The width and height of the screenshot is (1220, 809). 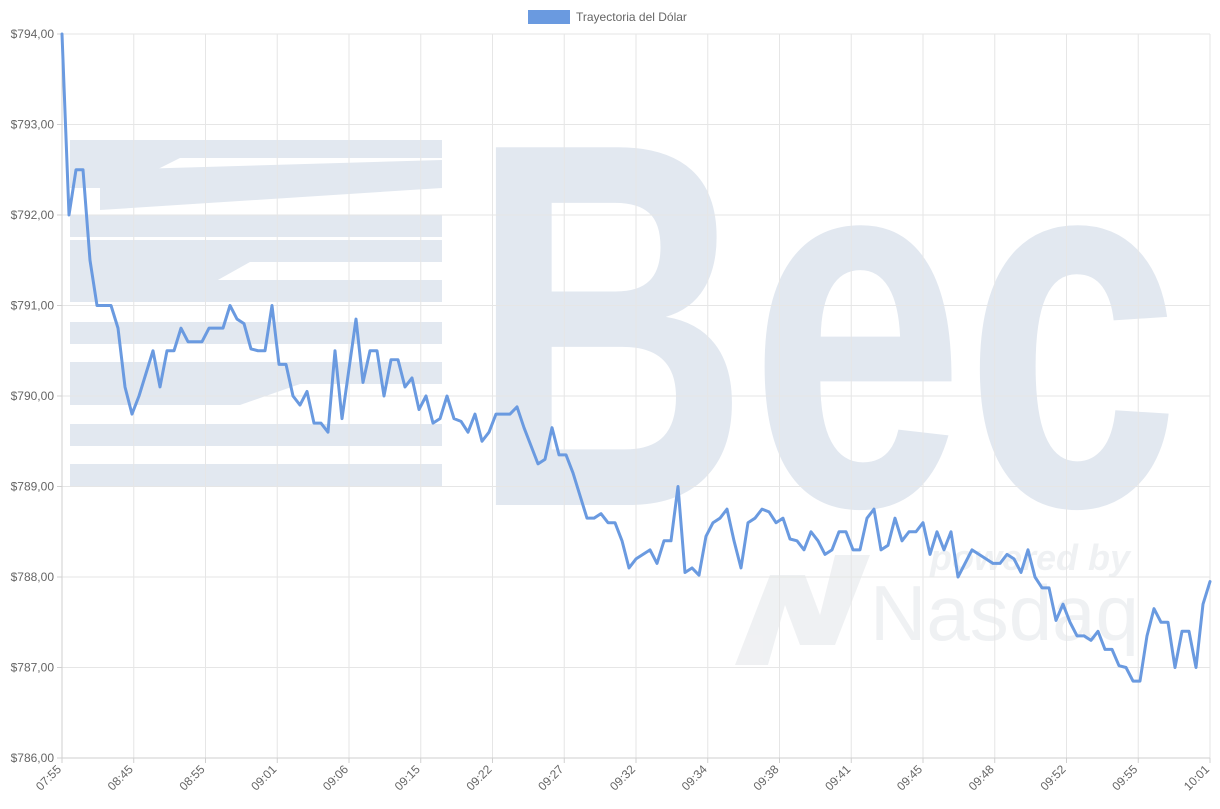 What do you see at coordinates (909, 777) in the screenshot?
I see `x-tick-label: 09:45` at bounding box center [909, 777].